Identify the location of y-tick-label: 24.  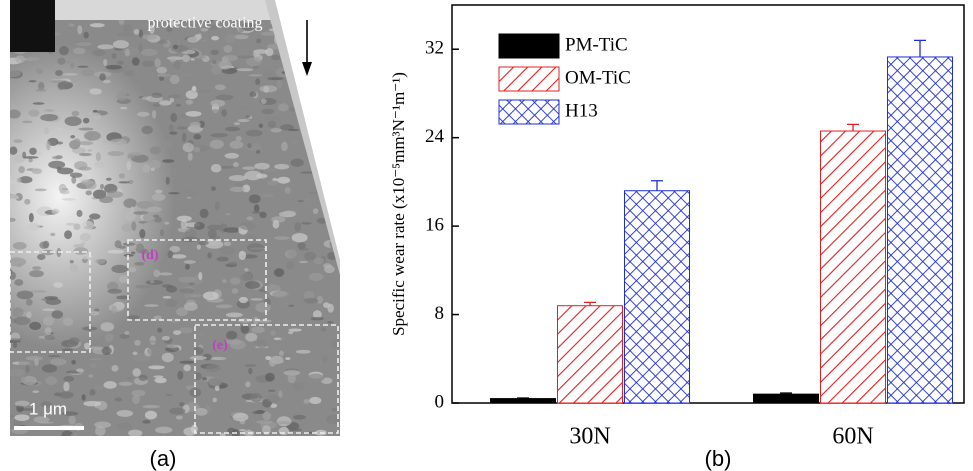
(435, 136).